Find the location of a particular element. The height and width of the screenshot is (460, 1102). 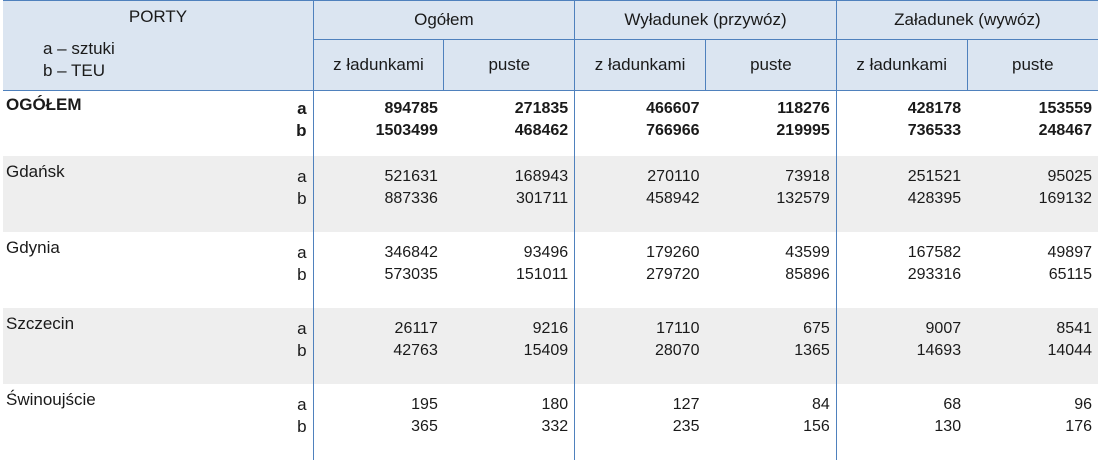

value-cell: 251521 428395 is located at coordinates (902, 194).